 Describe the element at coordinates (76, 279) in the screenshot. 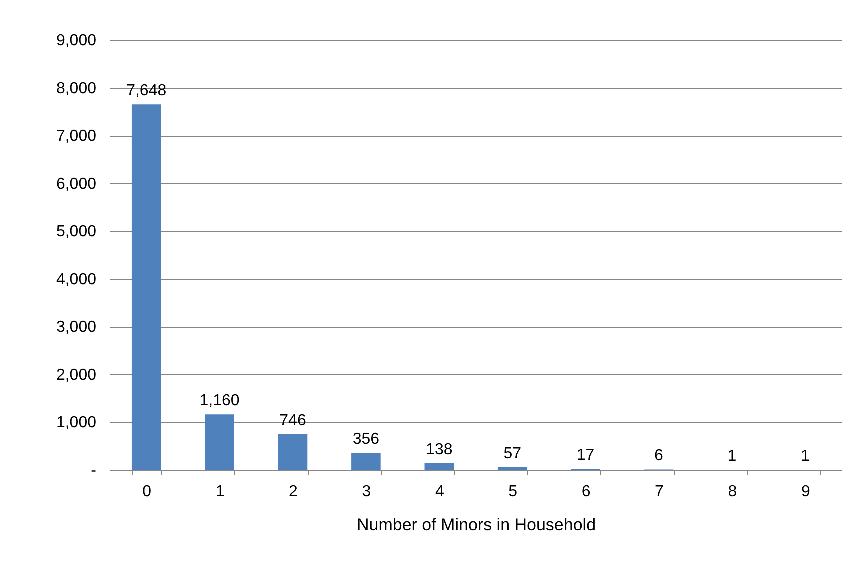

I see `y-tick-label: 4,000` at that location.